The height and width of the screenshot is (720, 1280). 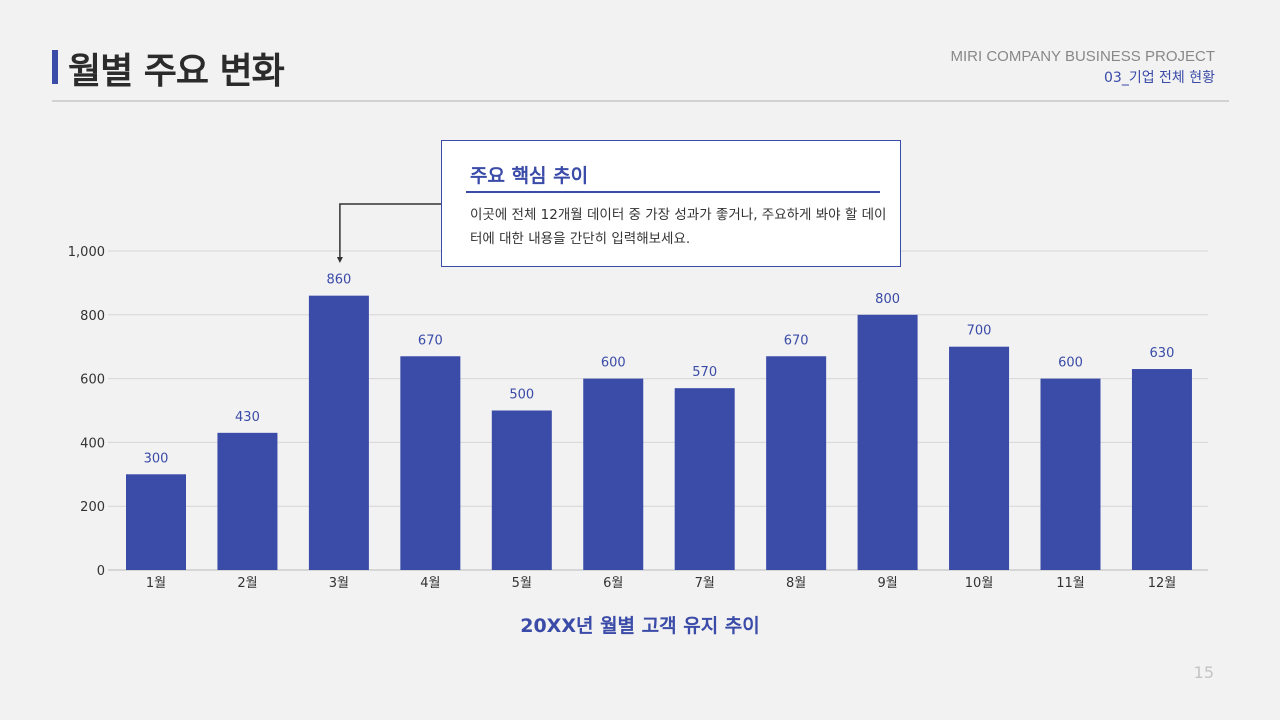 What do you see at coordinates (521, 395) in the screenshot?
I see `data-label: 500` at bounding box center [521, 395].